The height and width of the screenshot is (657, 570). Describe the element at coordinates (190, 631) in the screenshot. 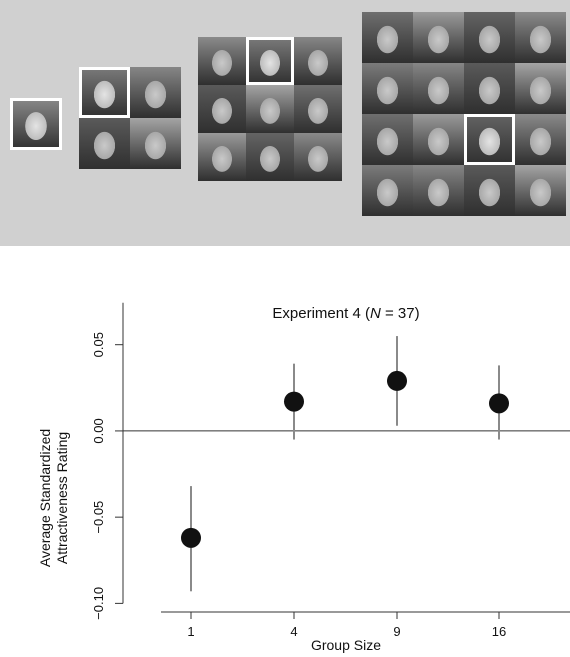

I see `x-tick-label: 1` at that location.